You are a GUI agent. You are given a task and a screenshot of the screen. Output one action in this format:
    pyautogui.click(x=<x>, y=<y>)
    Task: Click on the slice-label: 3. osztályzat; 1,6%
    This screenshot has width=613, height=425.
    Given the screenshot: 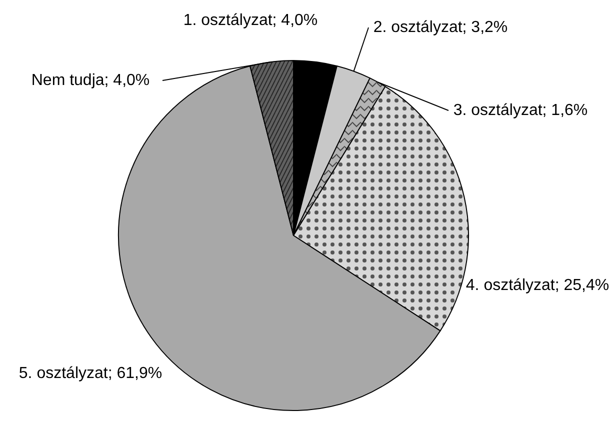 What is the action you would take?
    pyautogui.click(x=520, y=110)
    